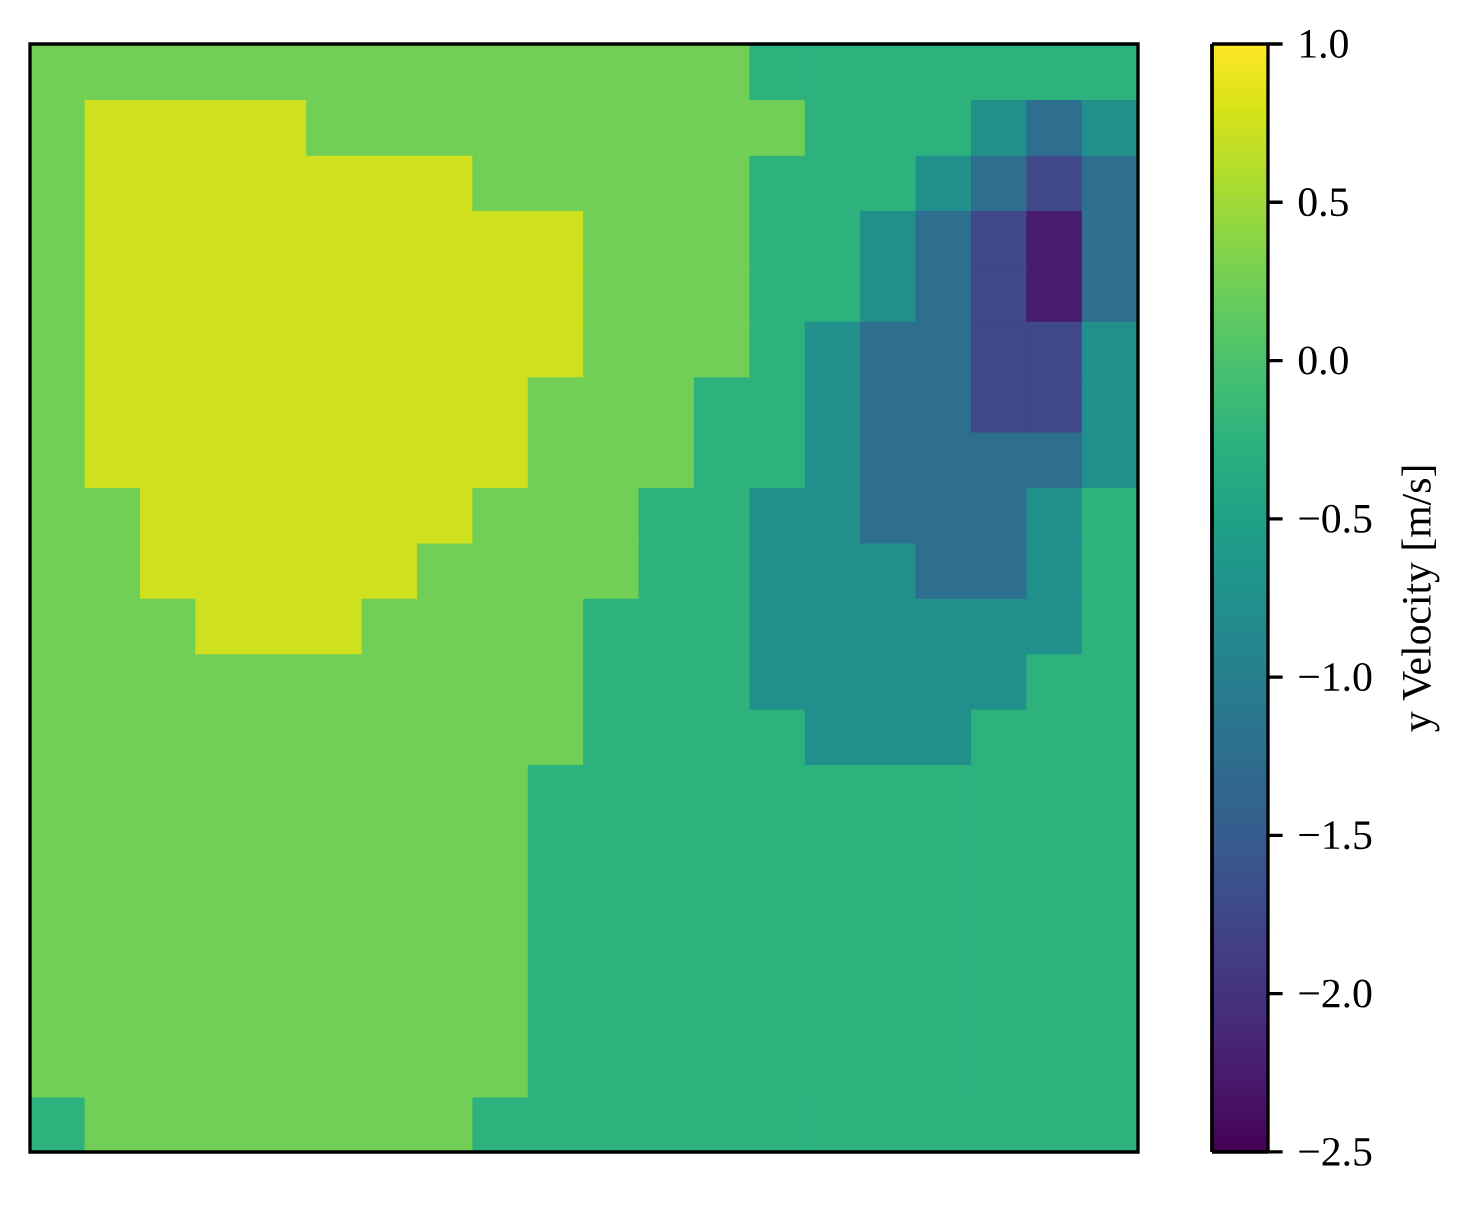 Image resolution: width=1471 pixels, height=1205 pixels. Describe the element at coordinates (1324, 44) in the screenshot. I see `color-bar-label: 1.0` at that location.